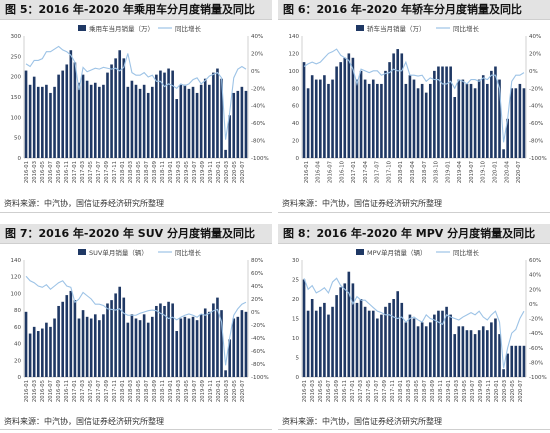 The height and width of the screenshot is (433, 550). I want to click on x-tick-label: 2016-11, so click(345, 391).